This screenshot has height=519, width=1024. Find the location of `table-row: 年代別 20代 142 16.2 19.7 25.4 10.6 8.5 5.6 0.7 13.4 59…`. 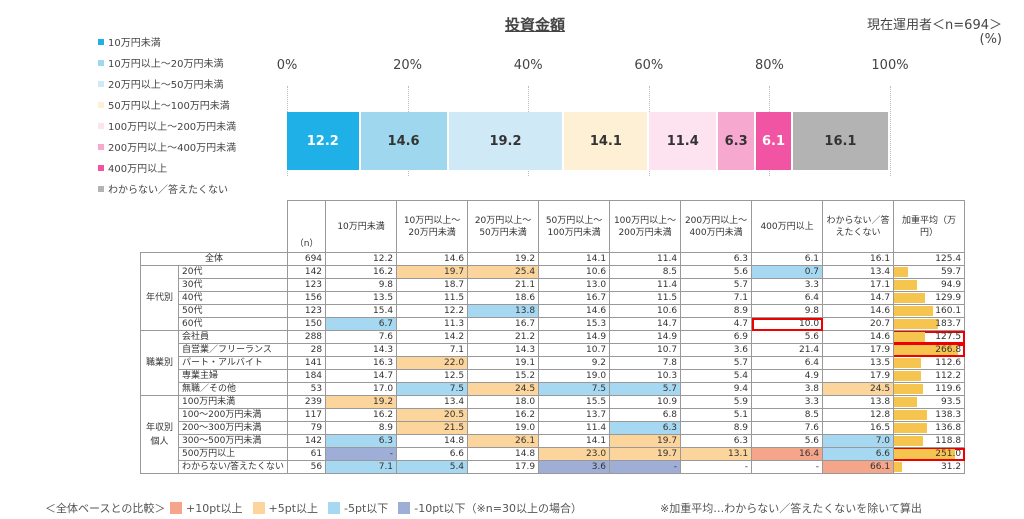

table-row: 年代別 20代 142 16.2 19.7 25.4 10.6 8.5 5.6 0.7 13.4 59… is located at coordinates (553, 298).